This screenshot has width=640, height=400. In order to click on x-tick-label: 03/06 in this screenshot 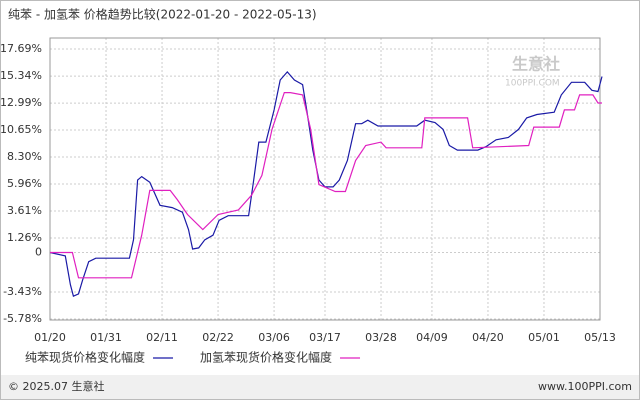, I will do `click(274, 337)`.